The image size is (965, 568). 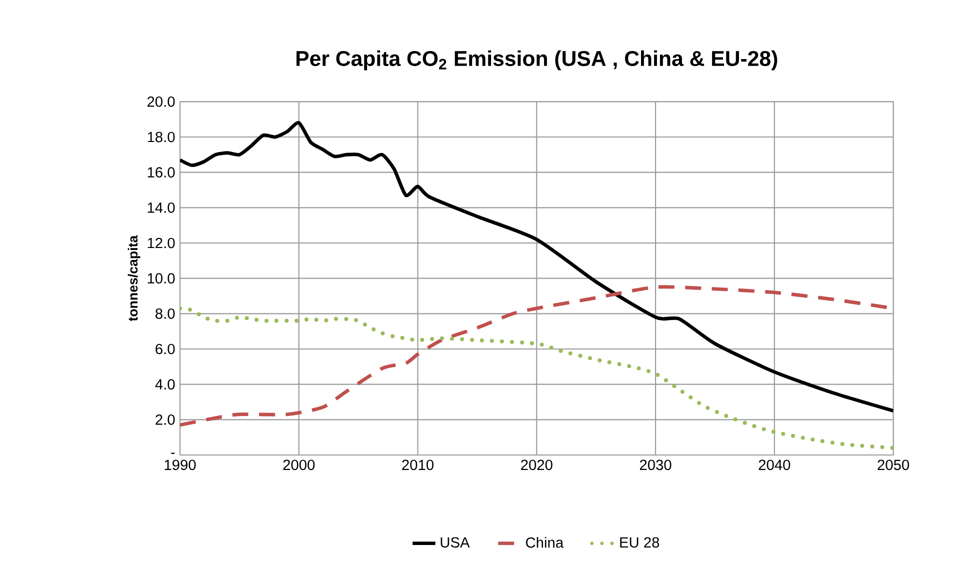 I want to click on y-tick-label: 16.0, so click(x=161, y=172).